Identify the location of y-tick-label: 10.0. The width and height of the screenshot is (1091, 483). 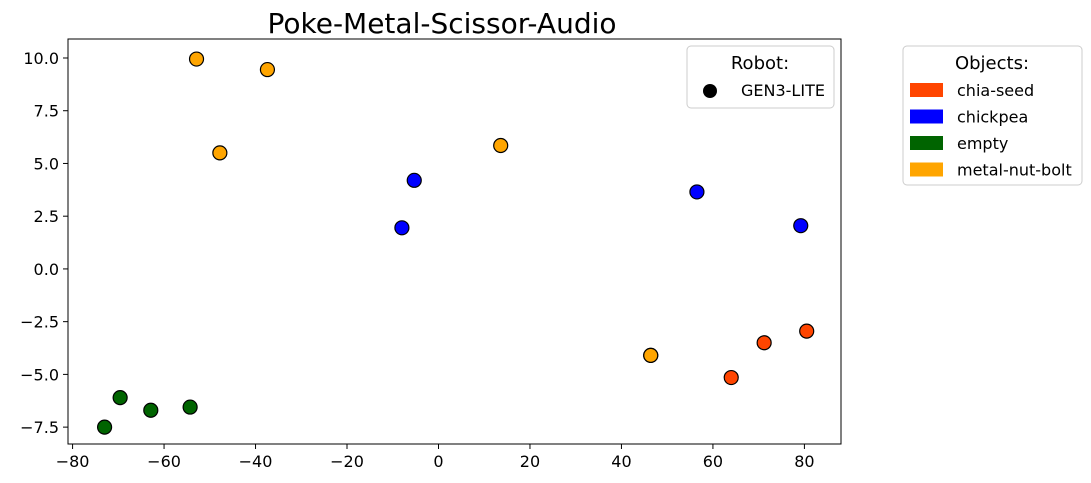
(41, 58).